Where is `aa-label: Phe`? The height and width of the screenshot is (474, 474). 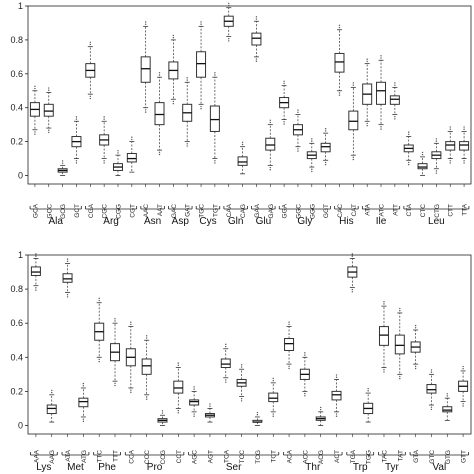
aa-label: Phe is located at coordinates (107, 467).